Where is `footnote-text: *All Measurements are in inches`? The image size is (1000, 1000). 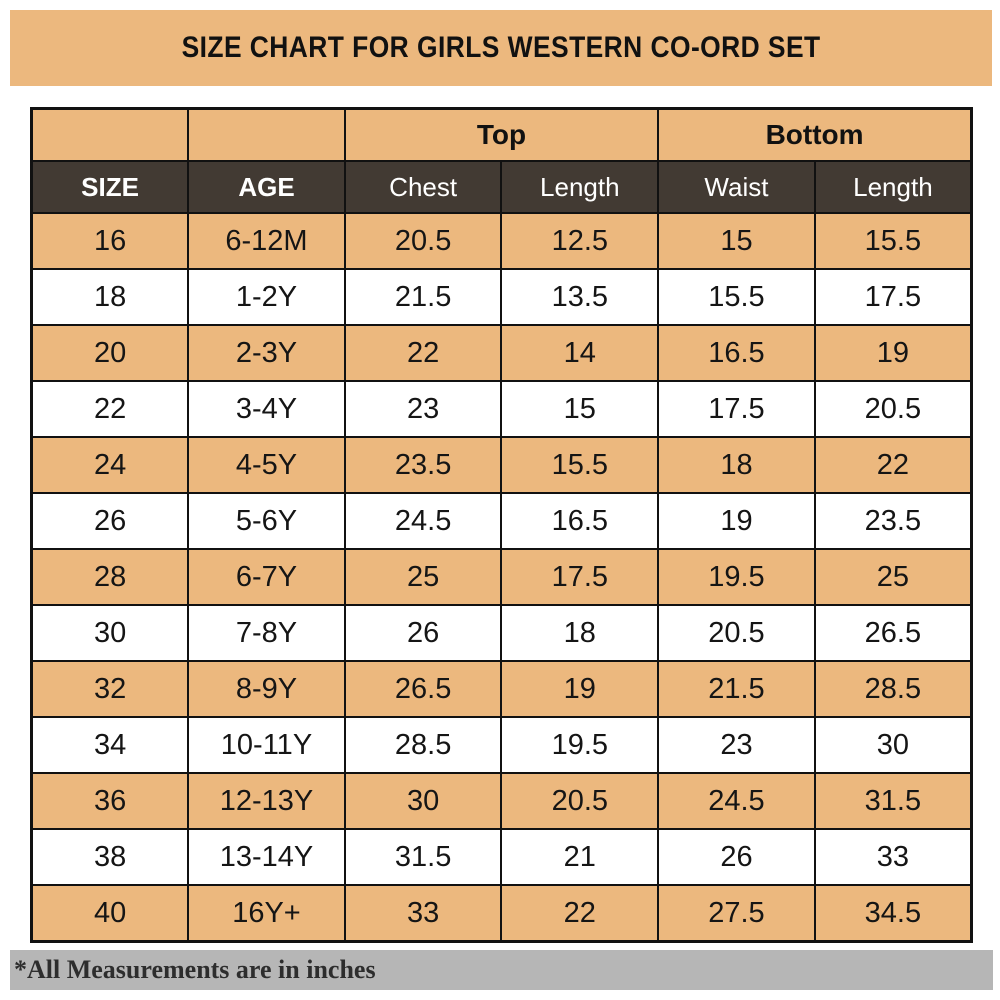 footnote-text: *All Measurements are in inches is located at coordinates (195, 969).